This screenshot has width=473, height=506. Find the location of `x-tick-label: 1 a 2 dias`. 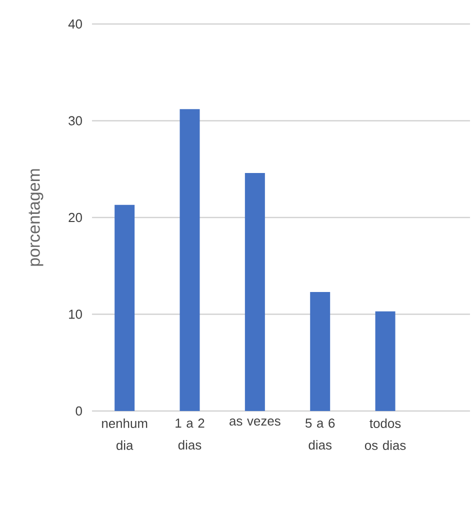

x-tick-label: 1 a 2 dias is located at coordinates (190, 434).